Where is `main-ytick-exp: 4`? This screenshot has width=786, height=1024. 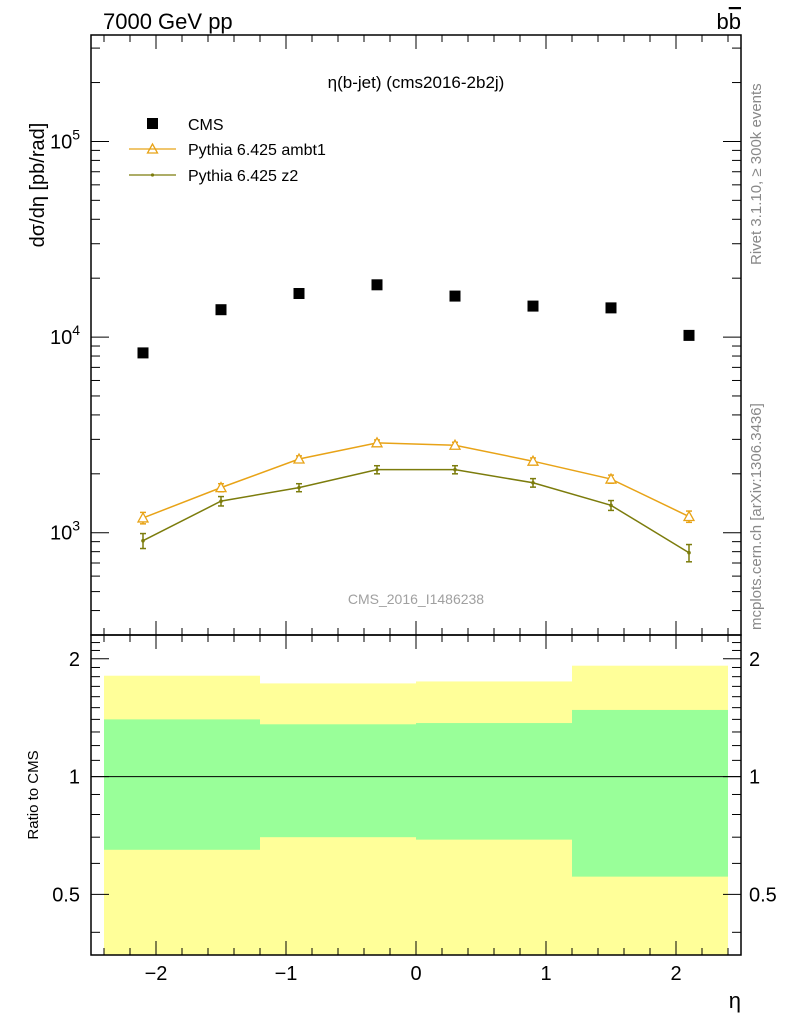
main-ytick-exp: 4 is located at coordinates (76, 330).